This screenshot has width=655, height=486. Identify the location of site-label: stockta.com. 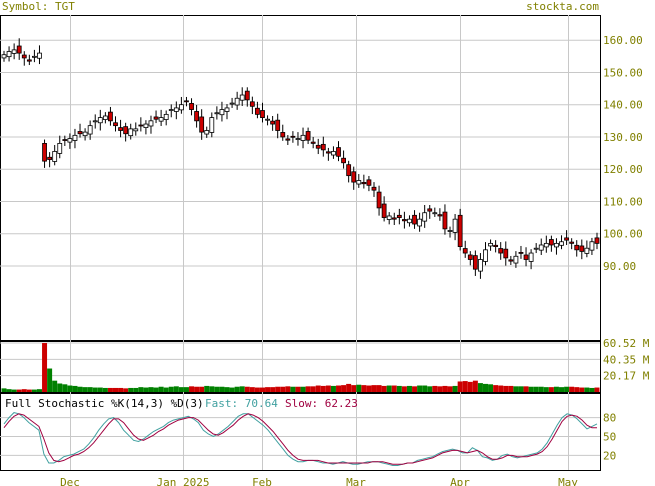
(562, 6).